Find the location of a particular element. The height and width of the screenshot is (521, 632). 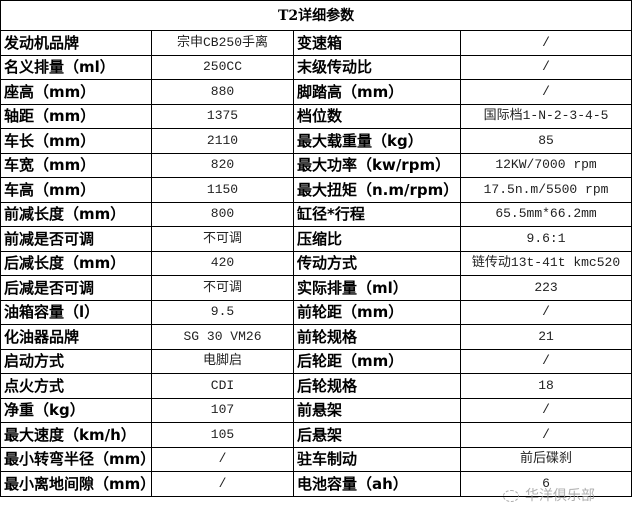

table-row: 油箱容量（l） 9.5 前轮距（mm） / is located at coordinates (316, 312).